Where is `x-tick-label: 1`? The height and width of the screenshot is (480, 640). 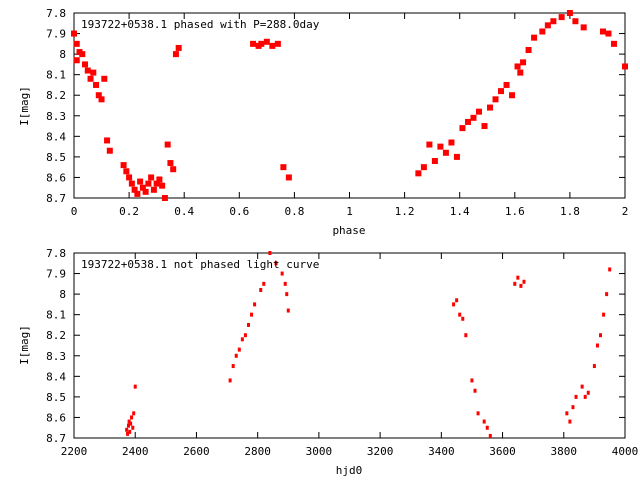 x-tick-label: 1 is located at coordinates (349, 211).